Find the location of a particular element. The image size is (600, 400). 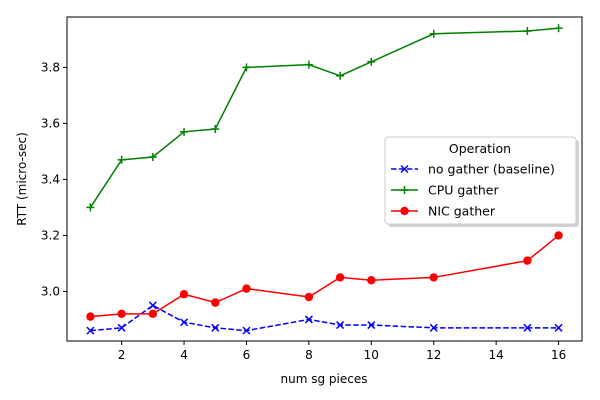

legend-item: no gather (baseline) is located at coordinates (473, 169).